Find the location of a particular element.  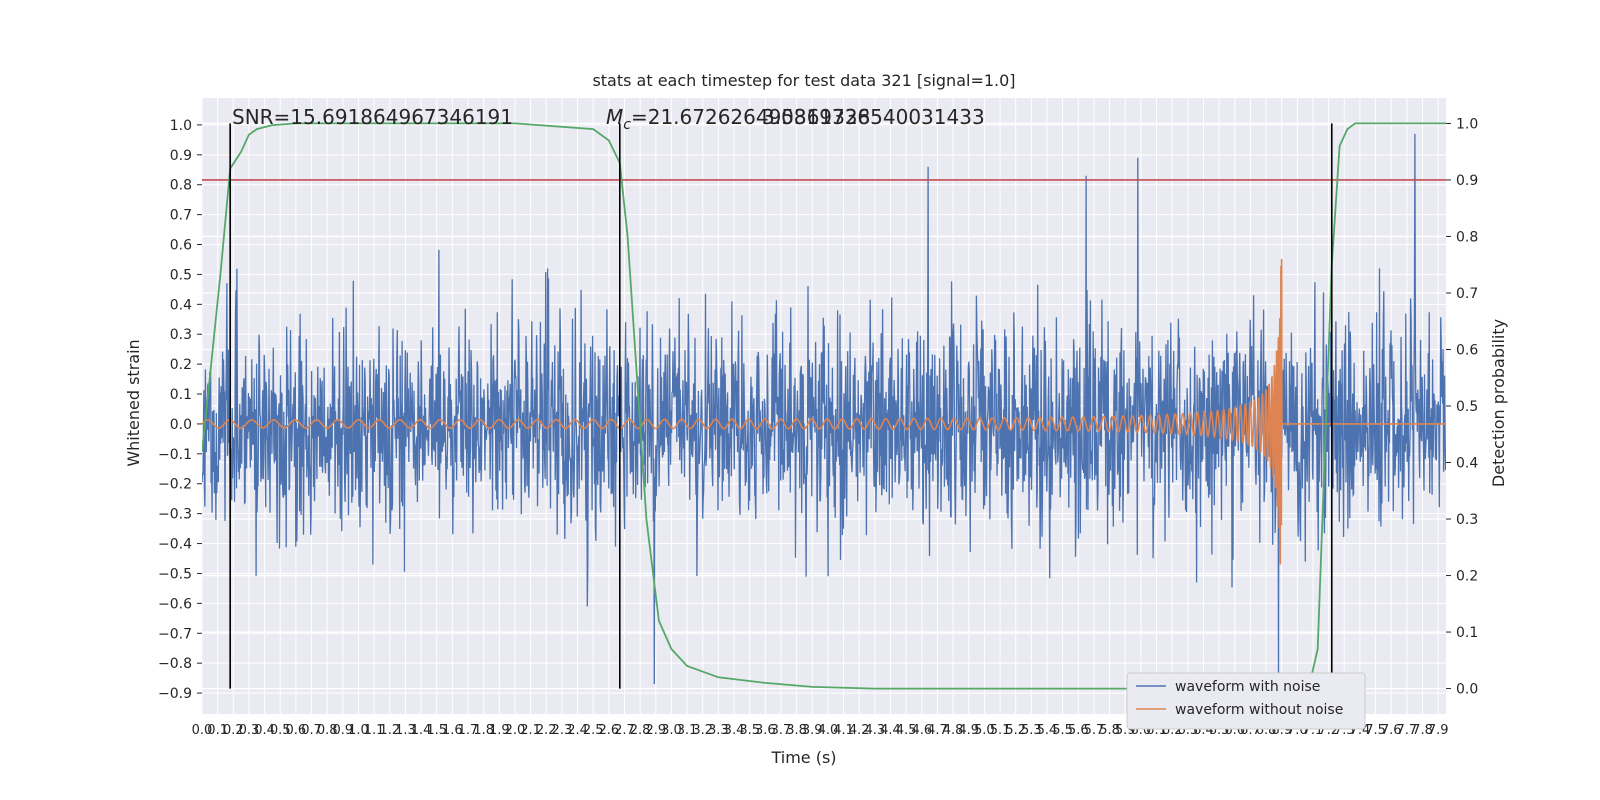

x-tick-label: 7.8 is located at coordinates (1422, 730).